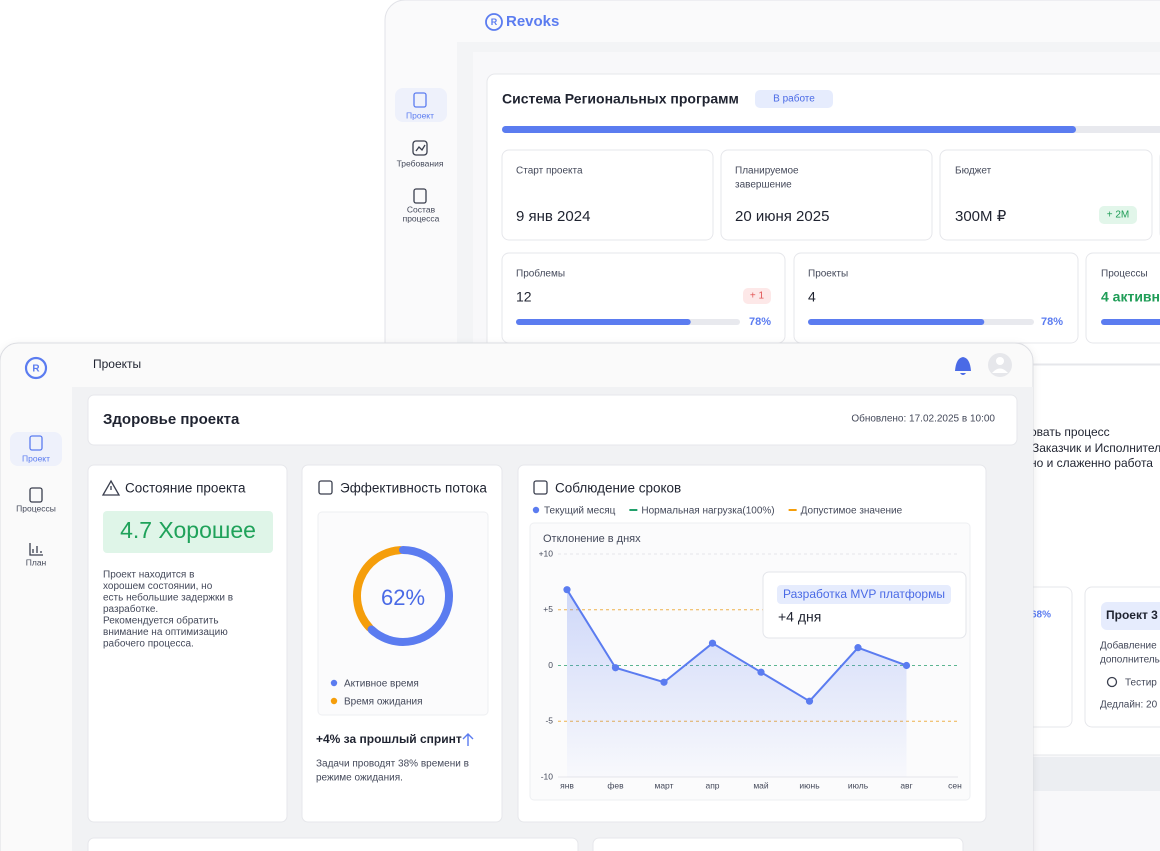  What do you see at coordinates (858, 785) in the screenshot?
I see `x-tick-label: июль` at bounding box center [858, 785].